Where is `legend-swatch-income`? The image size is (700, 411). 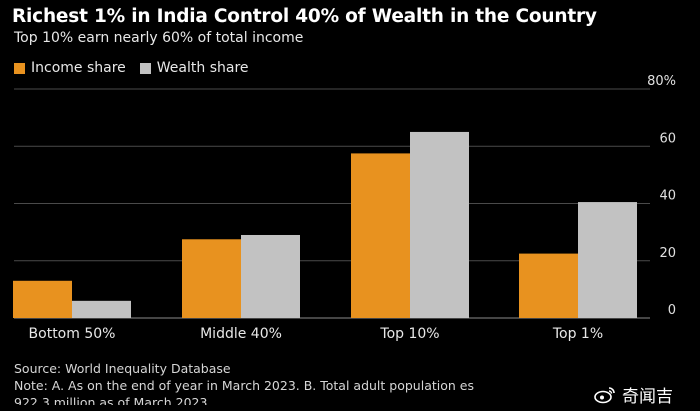 legend-swatch-income is located at coordinates (19, 68).